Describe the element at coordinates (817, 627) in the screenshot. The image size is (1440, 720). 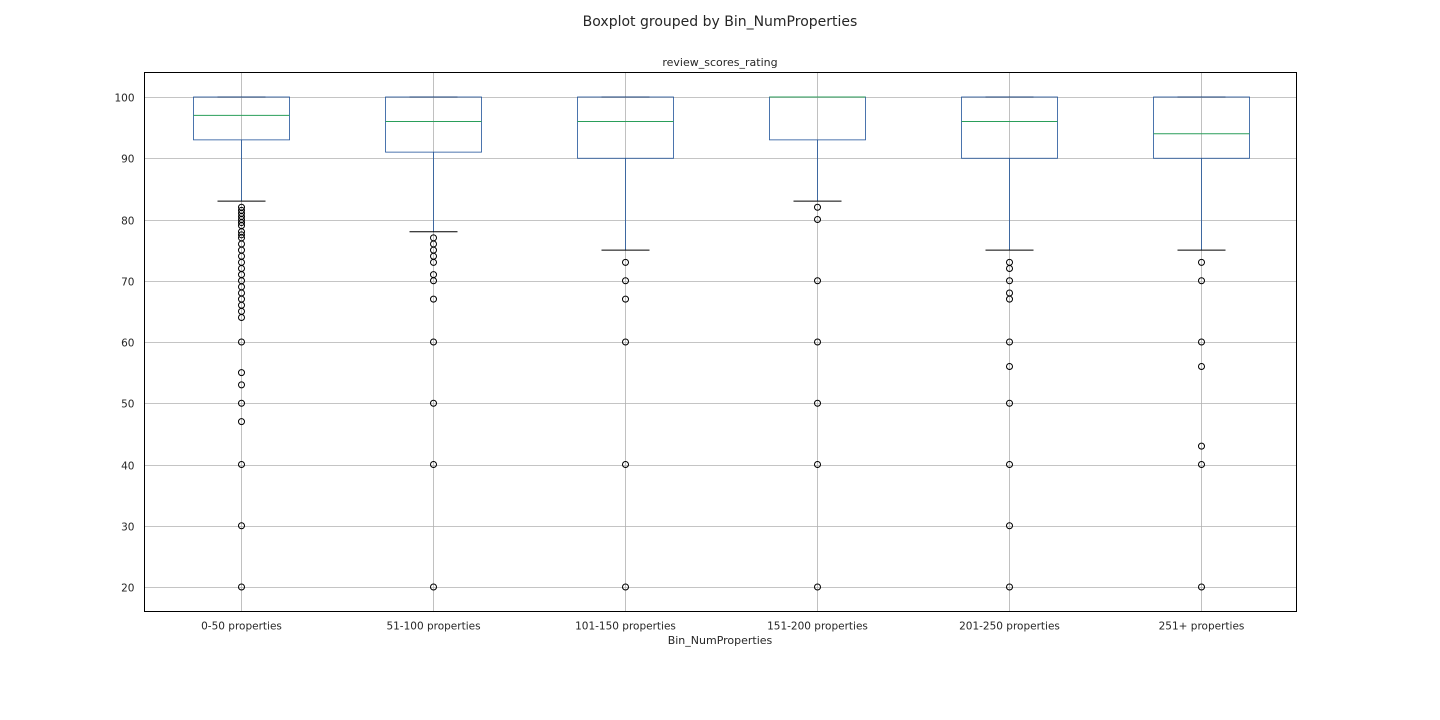
I see `x-tick-label: 151-200 properties` at that location.